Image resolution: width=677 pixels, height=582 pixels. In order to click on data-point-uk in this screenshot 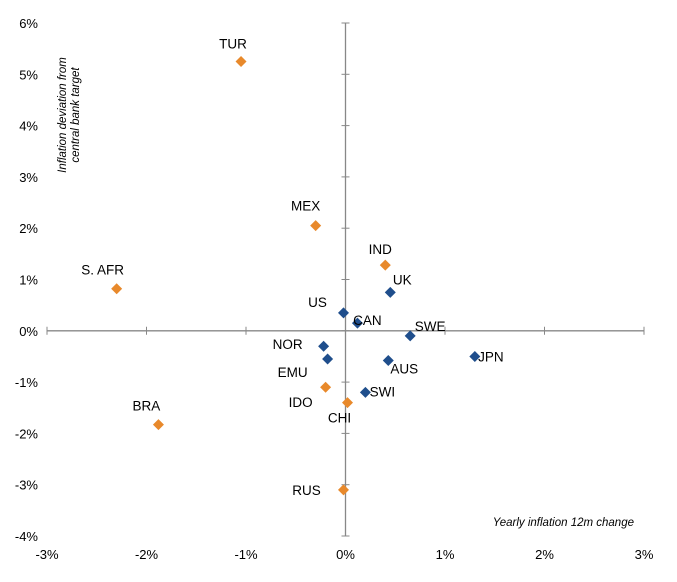, I will do `click(390, 292)`.